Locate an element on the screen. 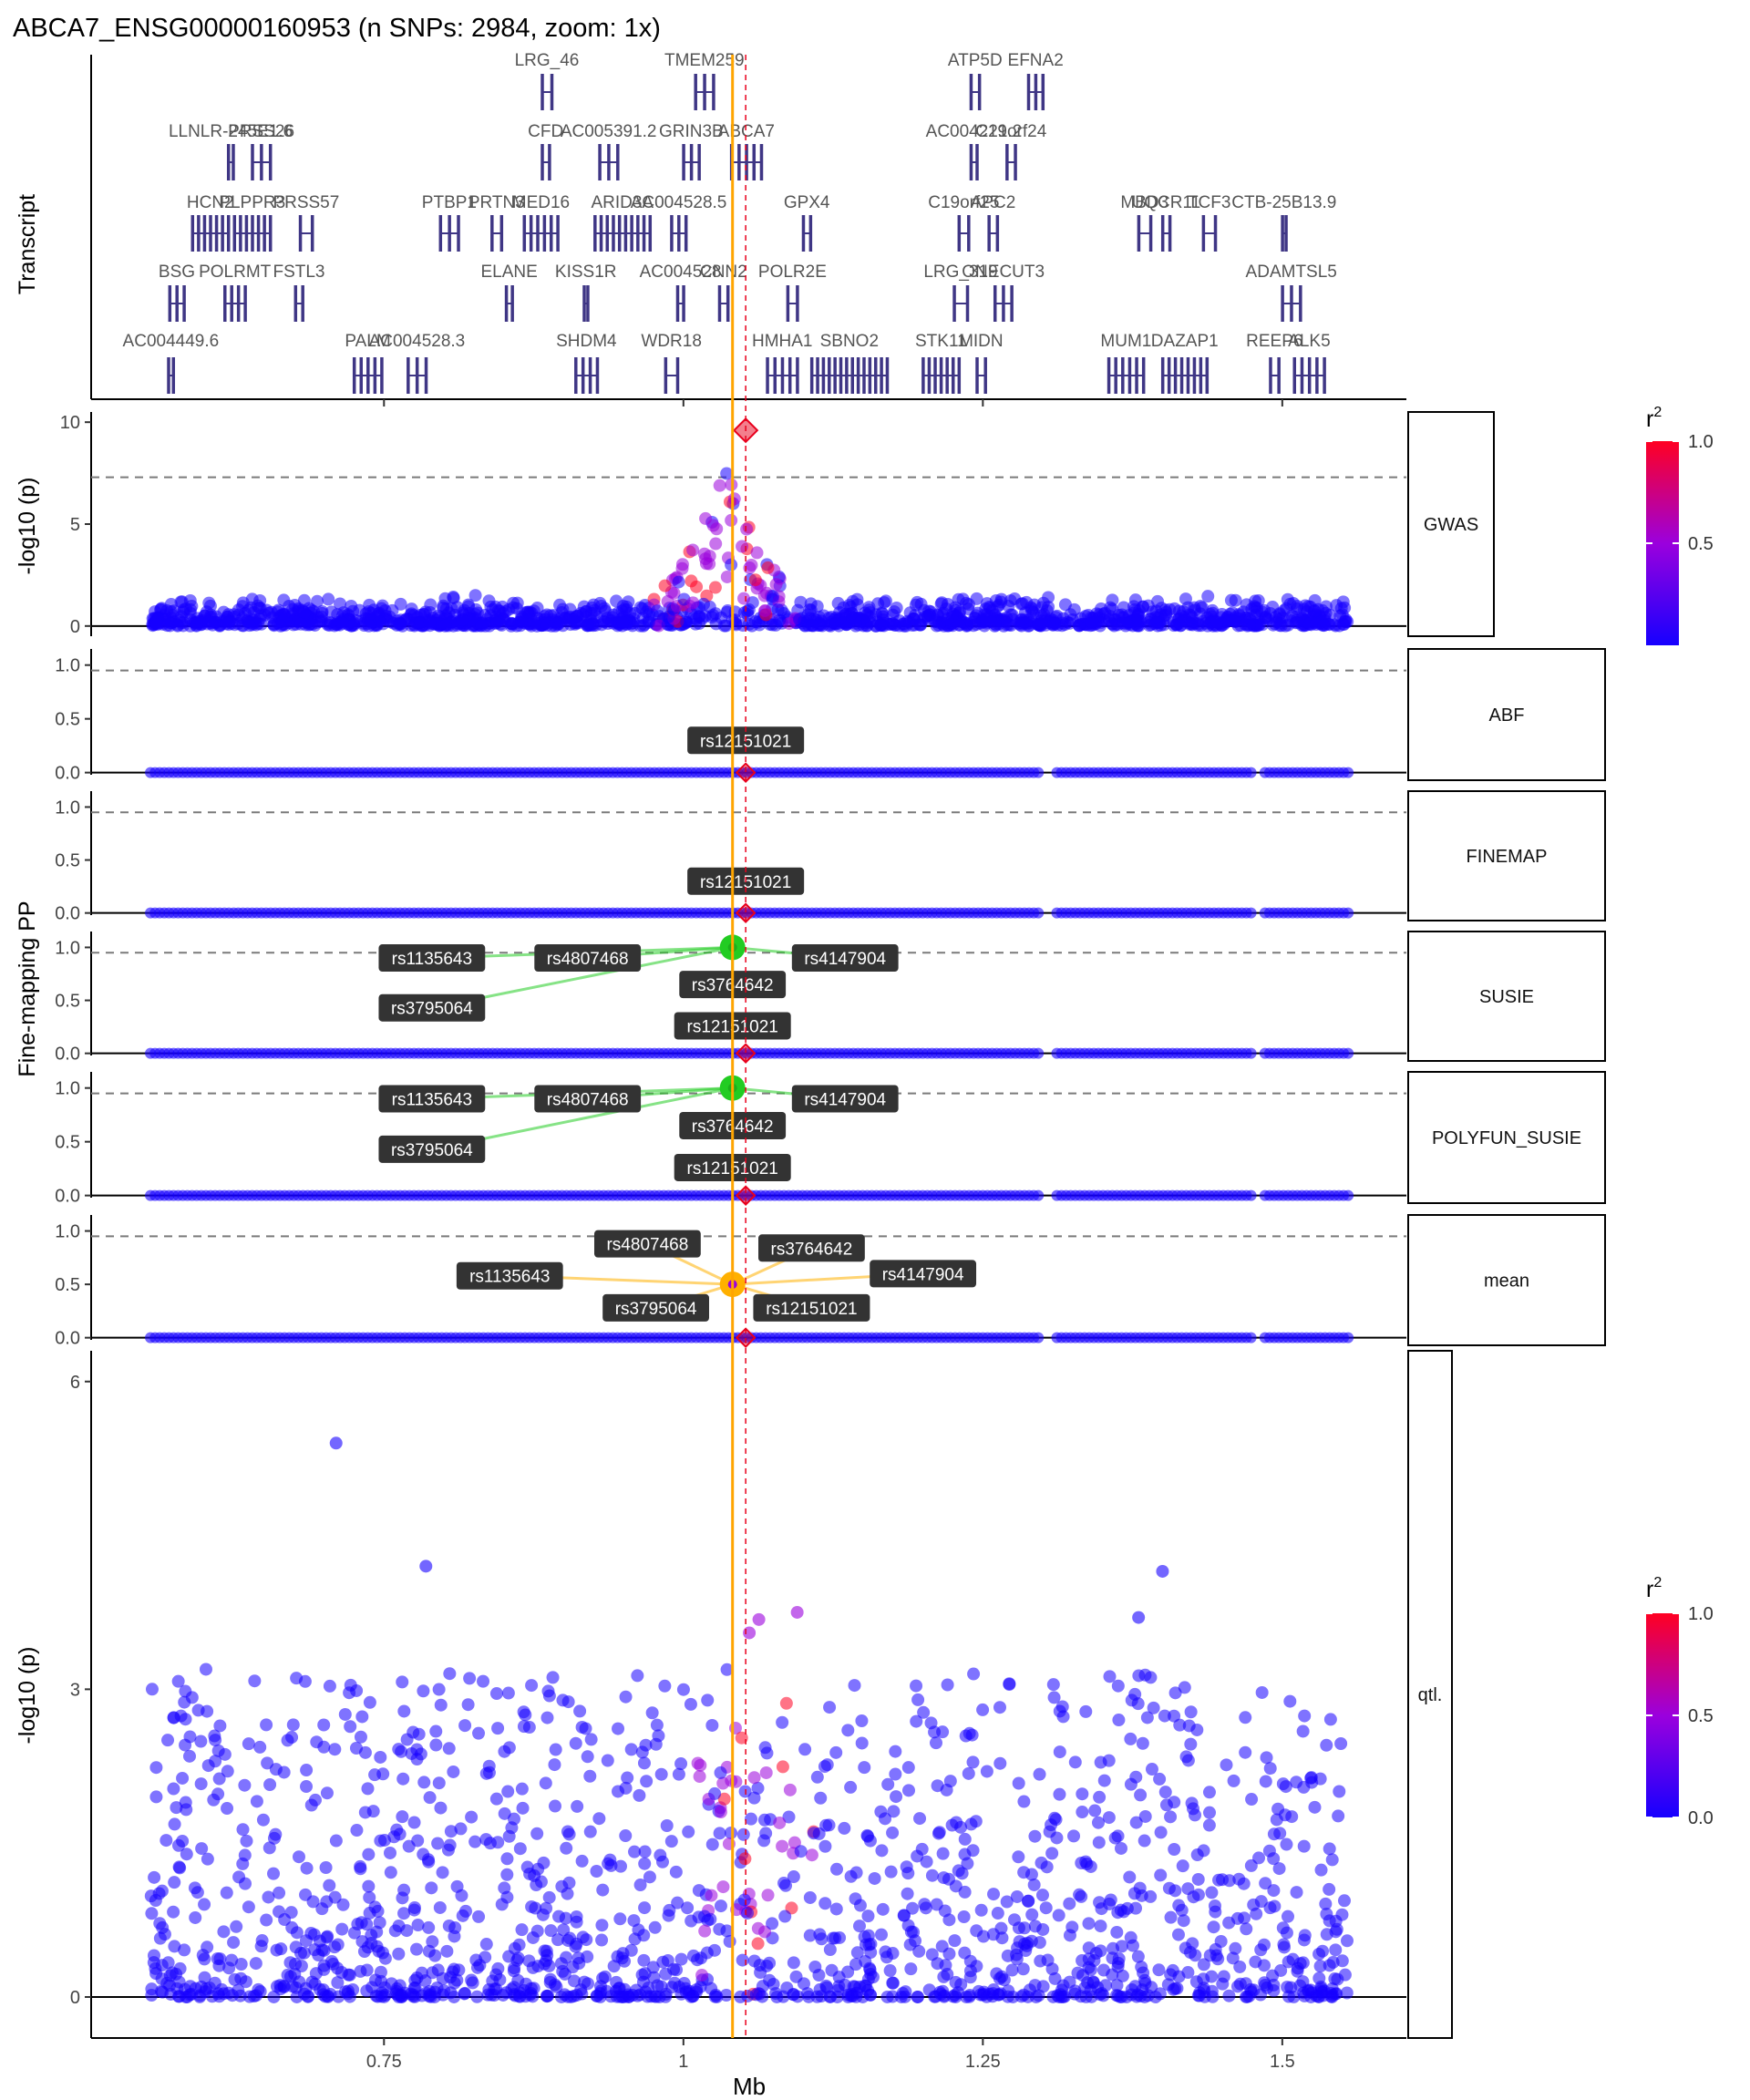 This screenshot has width=1750, height=2100. snp-label: rs3795064 is located at coordinates (432, 1010).